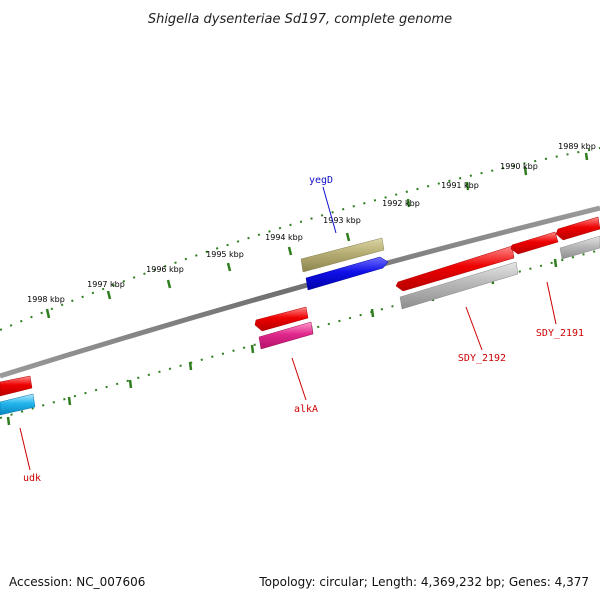 This screenshot has height=600, width=600. Describe the element at coordinates (165, 269) in the screenshot. I see `scale-label-1996: 1996 kbp` at that location.